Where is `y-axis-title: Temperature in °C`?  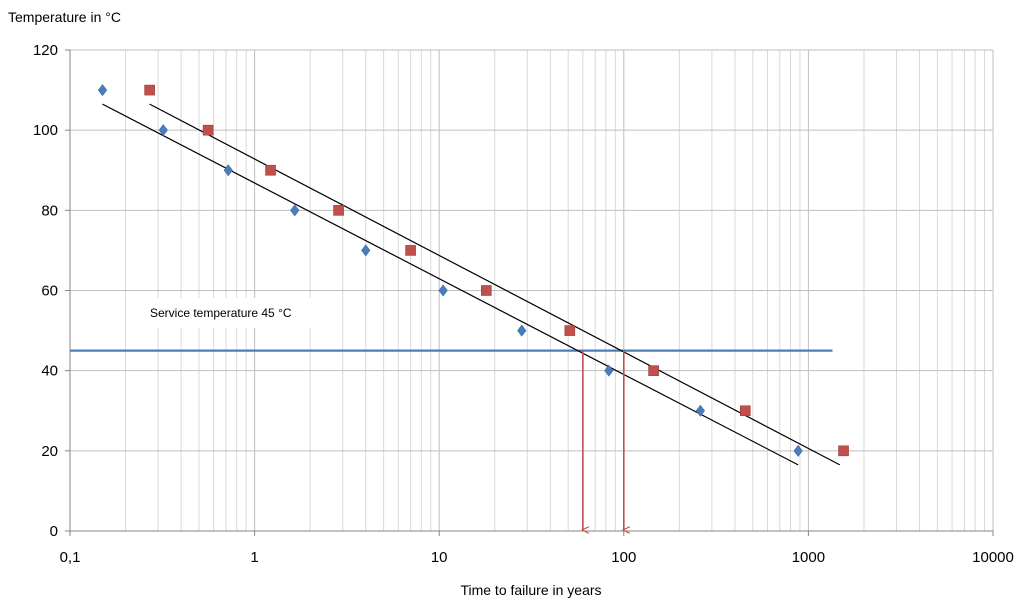 y-axis-title: Temperature in °C is located at coordinates (64, 17).